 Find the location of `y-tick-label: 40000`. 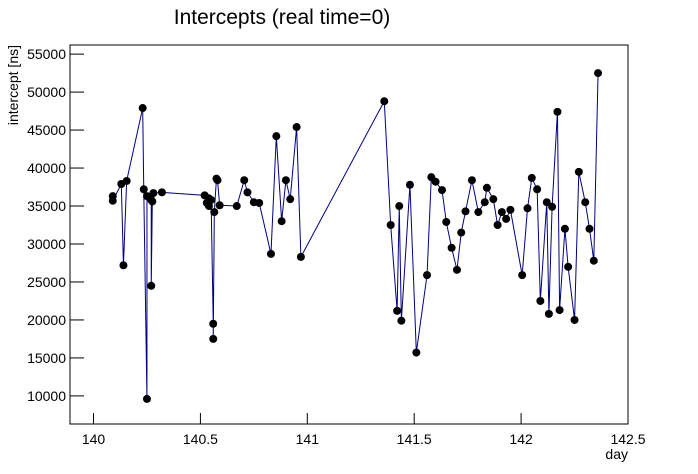

y-tick-label: 40000 is located at coordinates (46, 168).